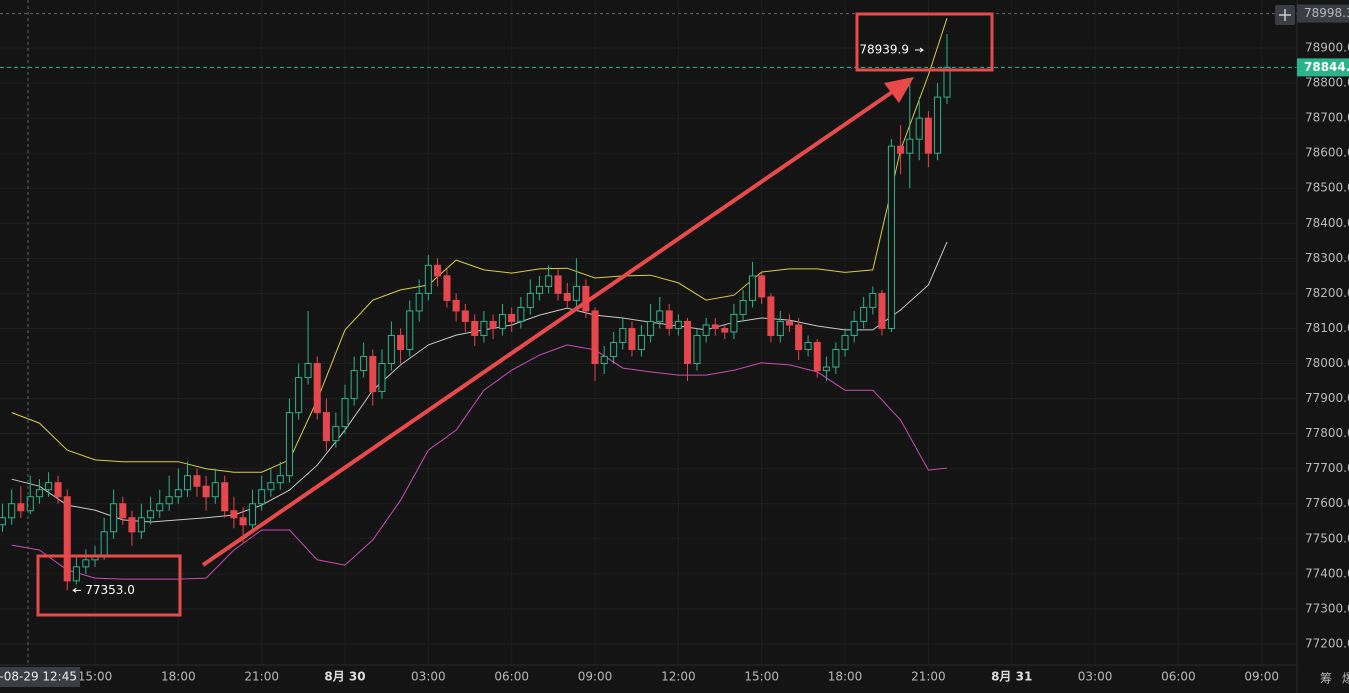 This screenshot has height=693, width=1349. I want to click on low-label: 77353.0, so click(110, 590).